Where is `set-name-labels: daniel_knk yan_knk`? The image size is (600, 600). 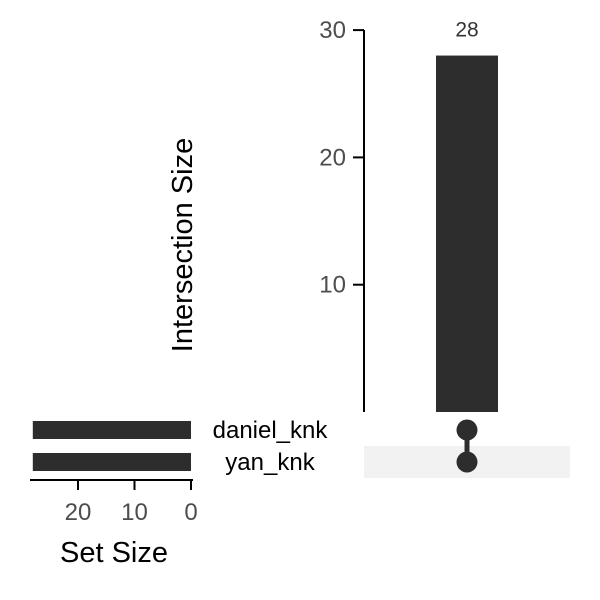 set-name-labels: daniel_knk yan_knk is located at coordinates (271, 446).